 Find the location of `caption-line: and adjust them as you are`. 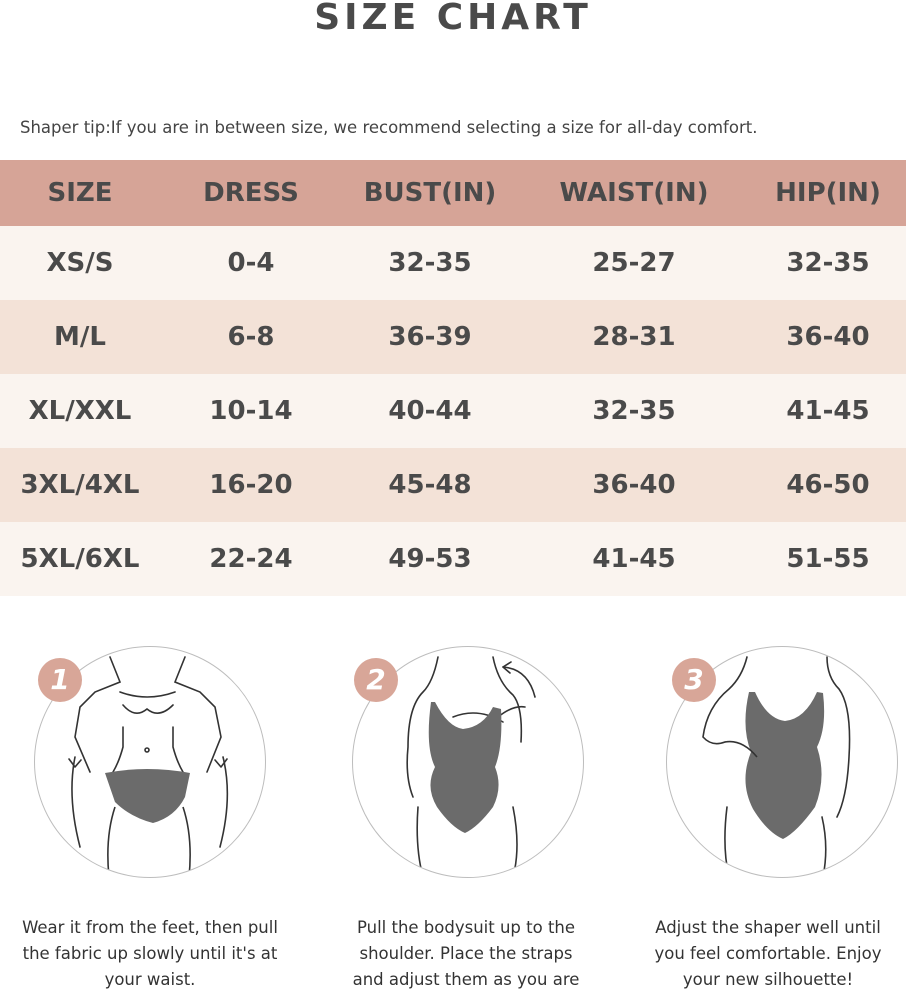

caption-line: and adjust them as you are is located at coordinates (466, 979).